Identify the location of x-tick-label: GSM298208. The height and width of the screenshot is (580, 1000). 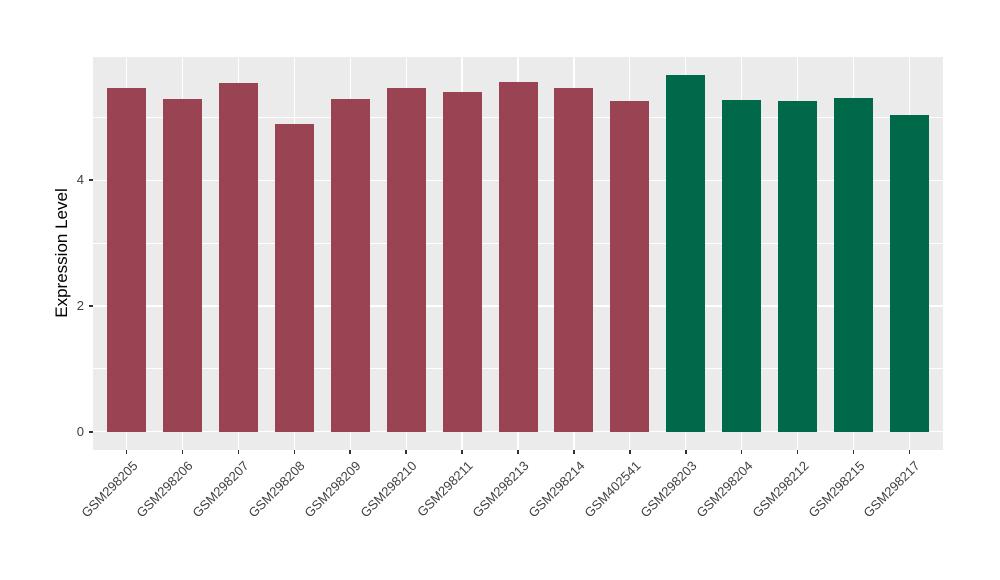
(276, 489).